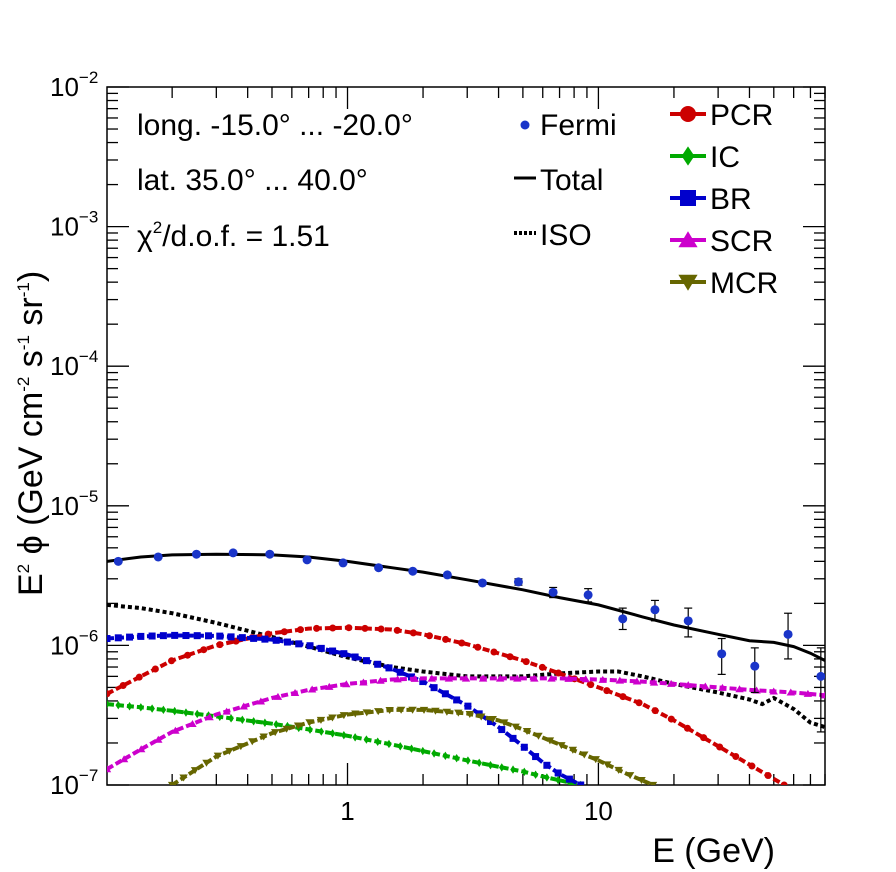 Image resolution: width=896 pixels, height=872 pixels. What do you see at coordinates (725, 157) in the screenshot?
I see `legend-label: IC` at bounding box center [725, 157].